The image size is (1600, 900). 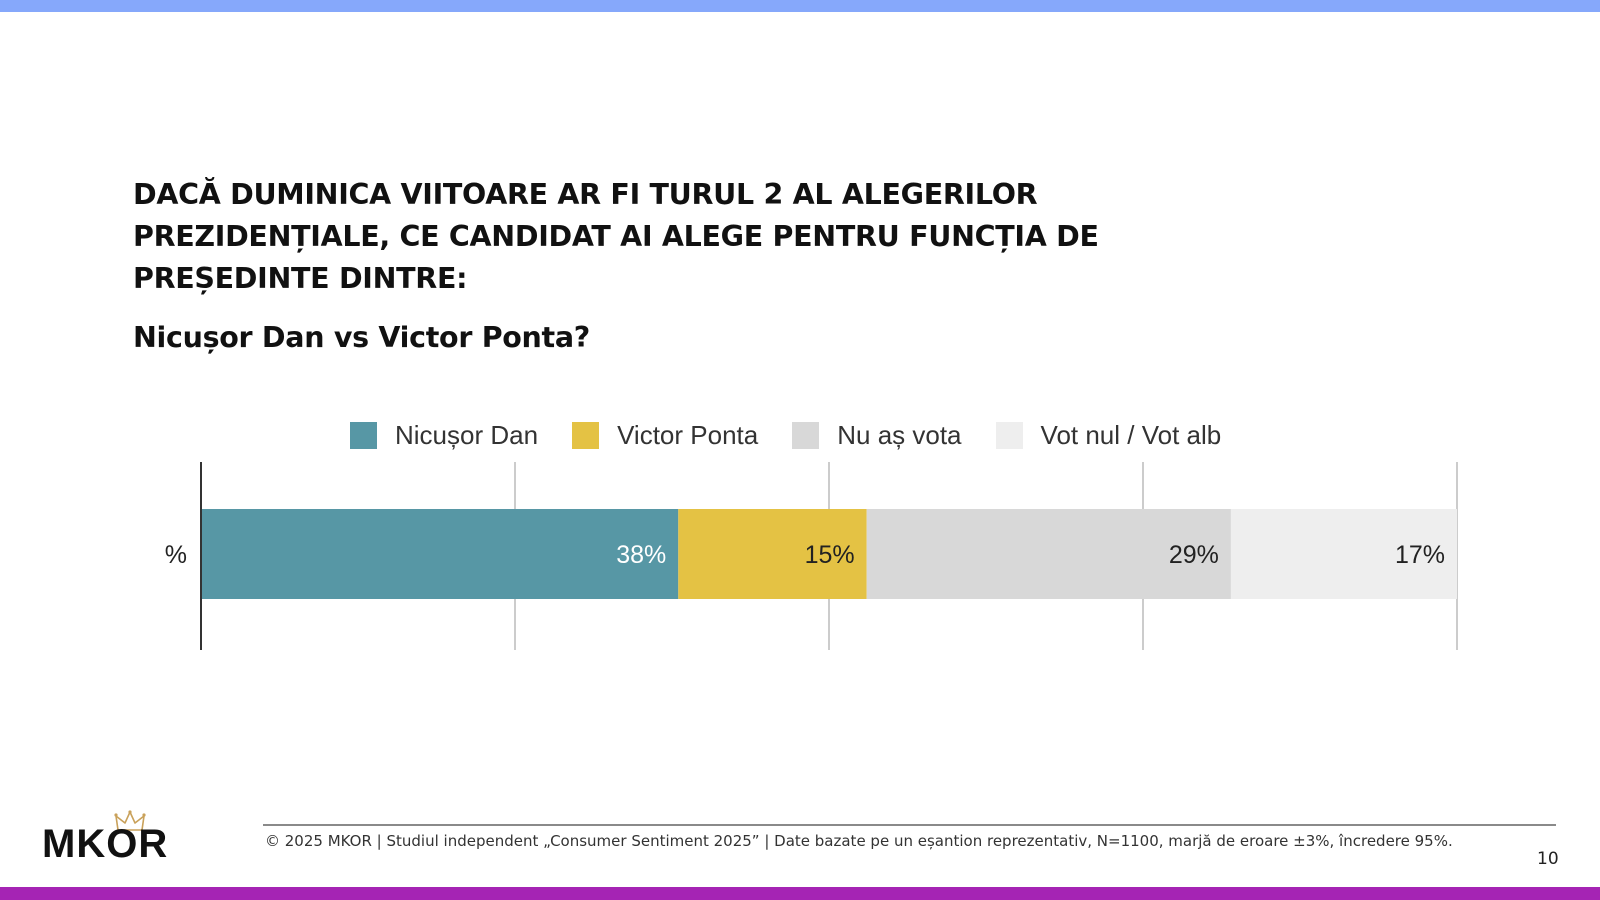 What do you see at coordinates (688, 434) in the screenshot?
I see `legend-label: Victor Ponta` at bounding box center [688, 434].